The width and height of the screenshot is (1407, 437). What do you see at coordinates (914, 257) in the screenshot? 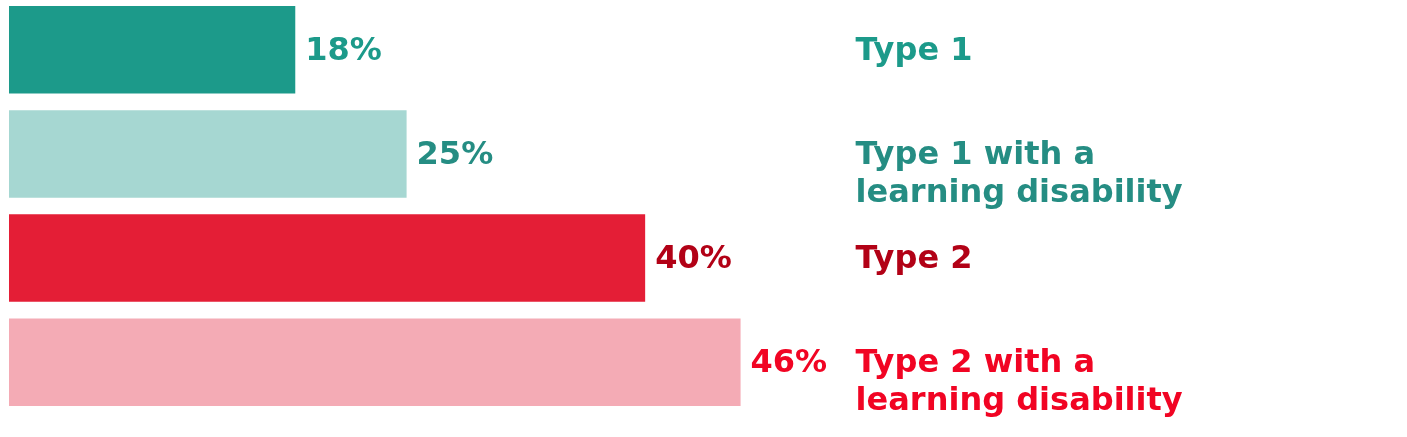
I see `y-tick-label: Type 2` at bounding box center [914, 257].